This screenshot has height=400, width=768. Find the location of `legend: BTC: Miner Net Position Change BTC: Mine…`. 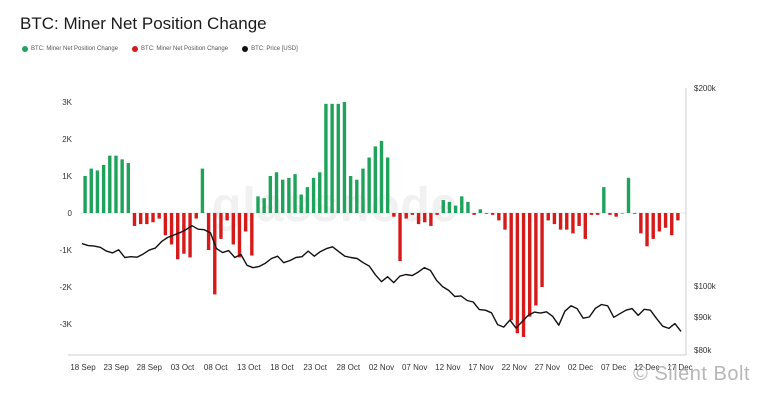

legend: BTC: Miner Net Position Change BTC: Mine… is located at coordinates (160, 49).